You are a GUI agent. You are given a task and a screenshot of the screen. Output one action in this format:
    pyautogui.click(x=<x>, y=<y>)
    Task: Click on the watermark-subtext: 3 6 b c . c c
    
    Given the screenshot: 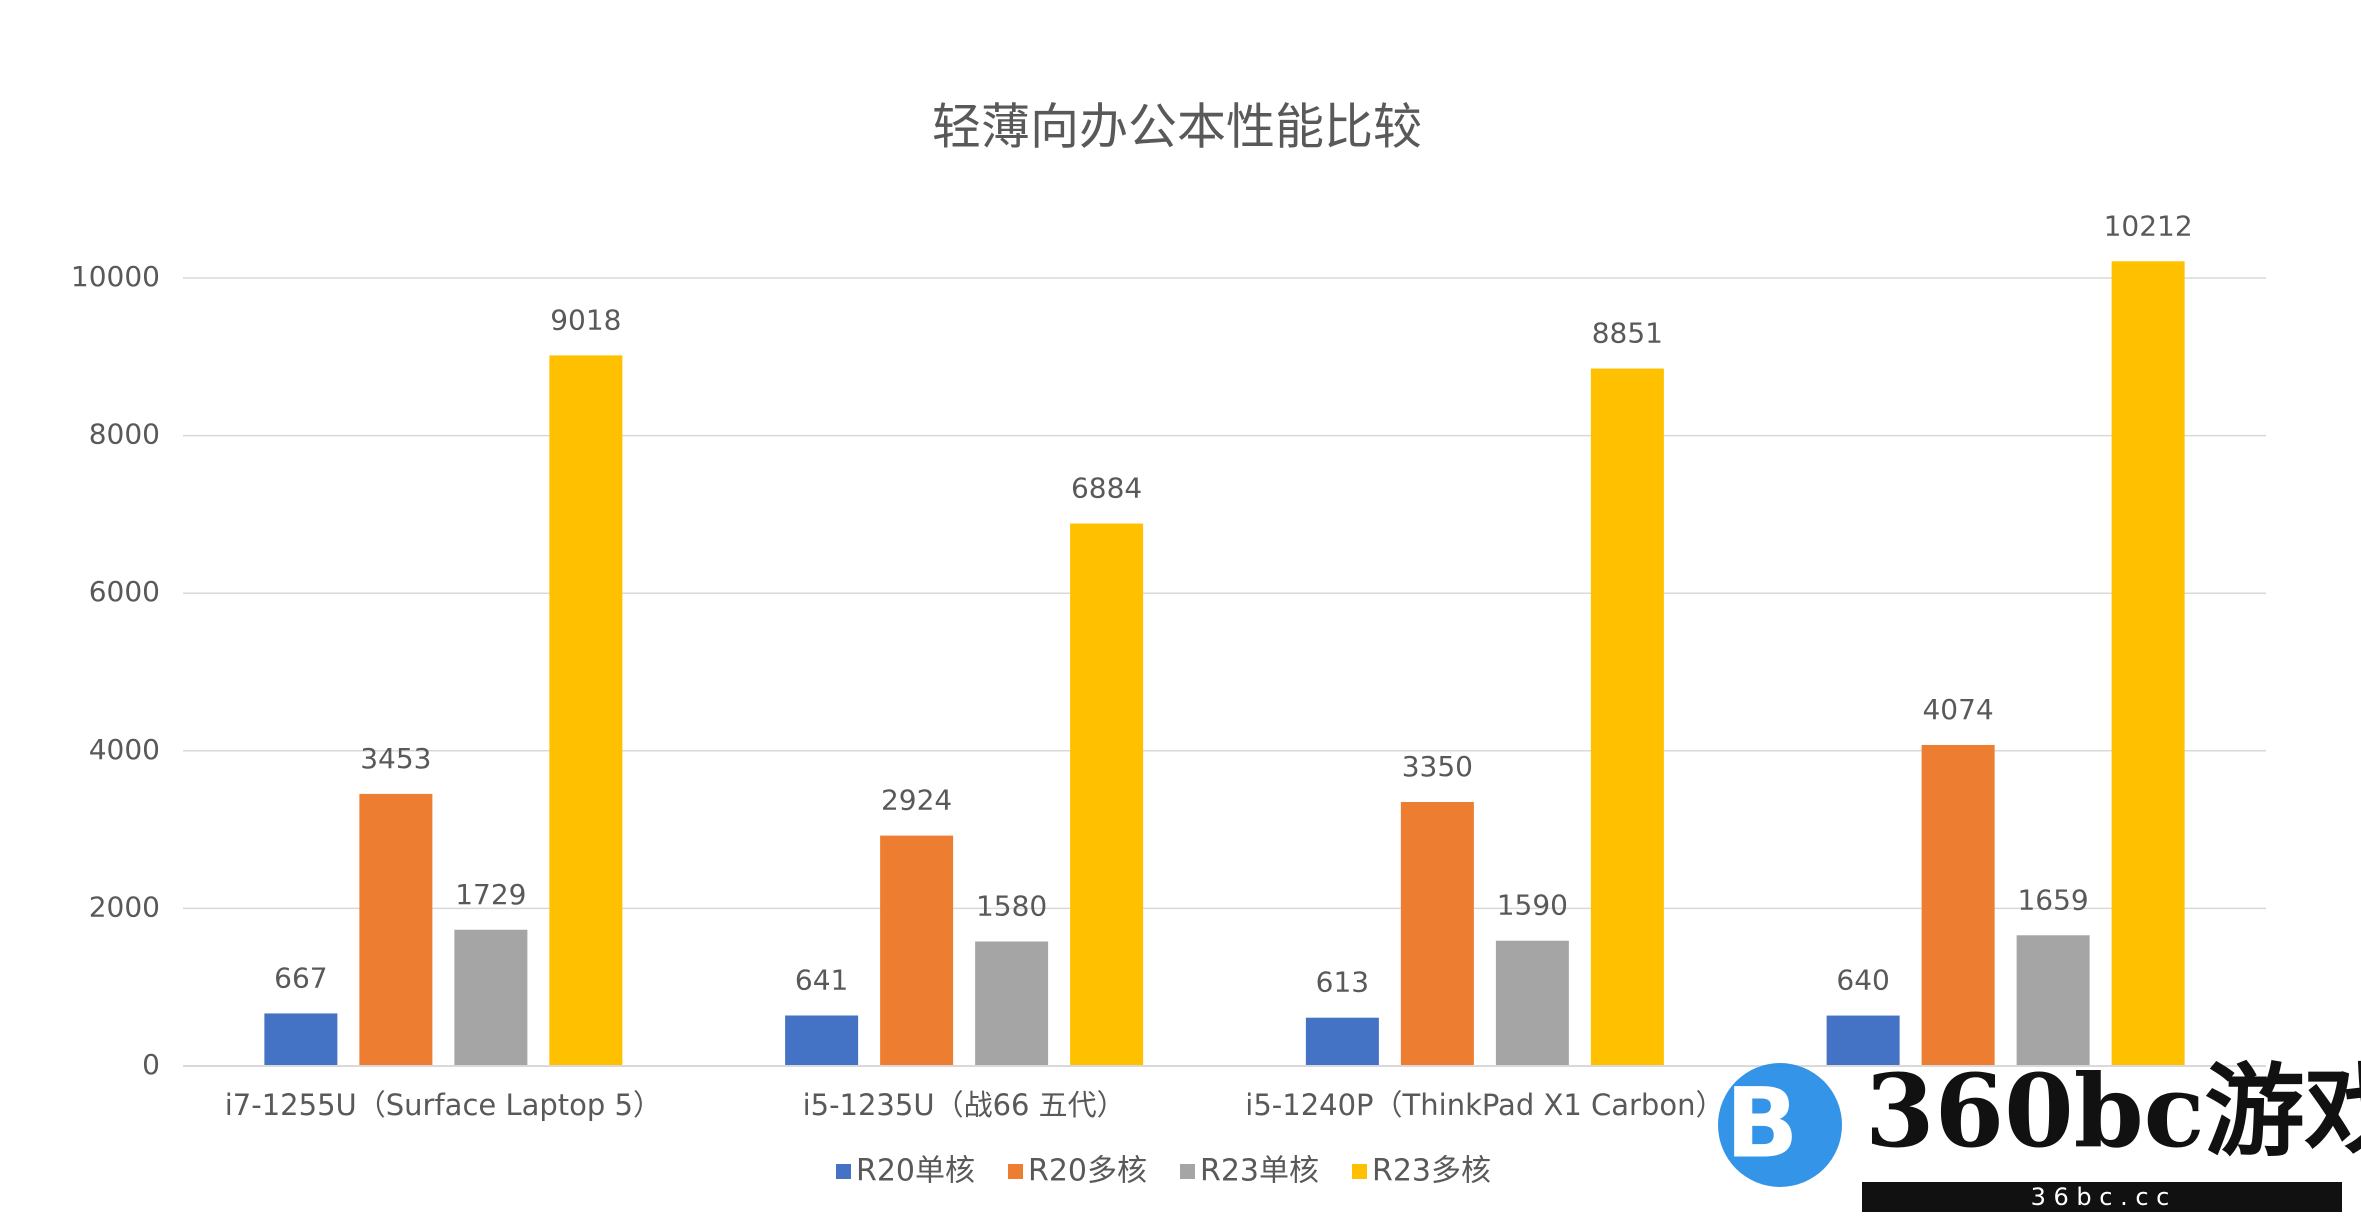 What is the action you would take?
    pyautogui.click(x=2100, y=1197)
    